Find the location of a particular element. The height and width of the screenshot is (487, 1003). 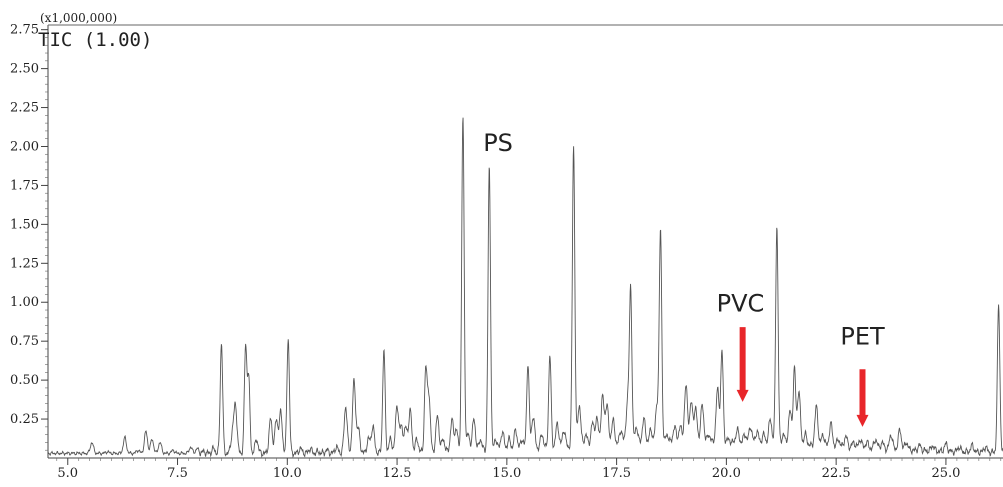

x-tick-label: 15.0 is located at coordinates (506, 473).